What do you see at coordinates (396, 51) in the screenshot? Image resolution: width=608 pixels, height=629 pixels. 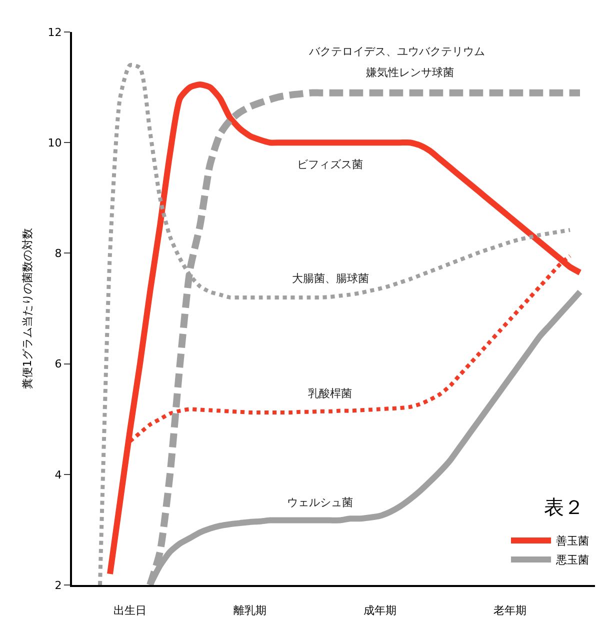 I see `annotation: バクテロイデス、ユウバクテリウム` at bounding box center [396, 51].